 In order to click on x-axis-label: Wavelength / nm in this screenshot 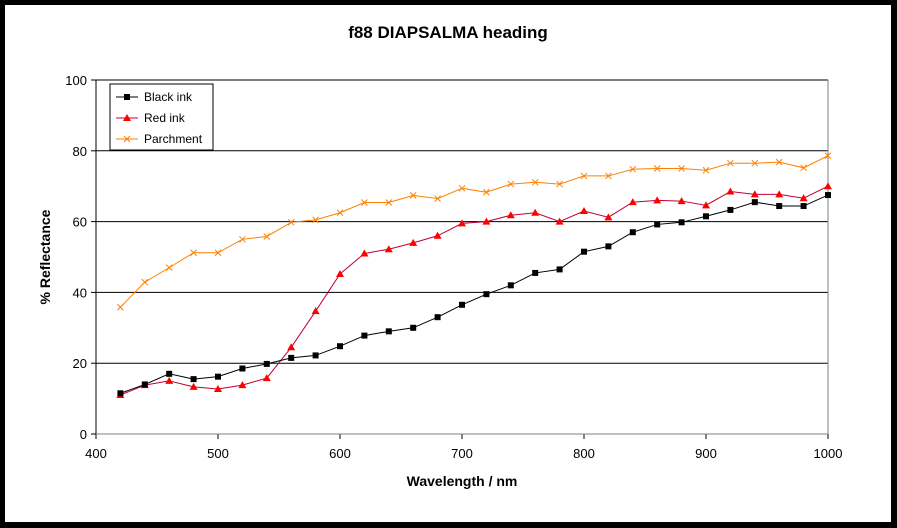, I will do `click(462, 481)`.